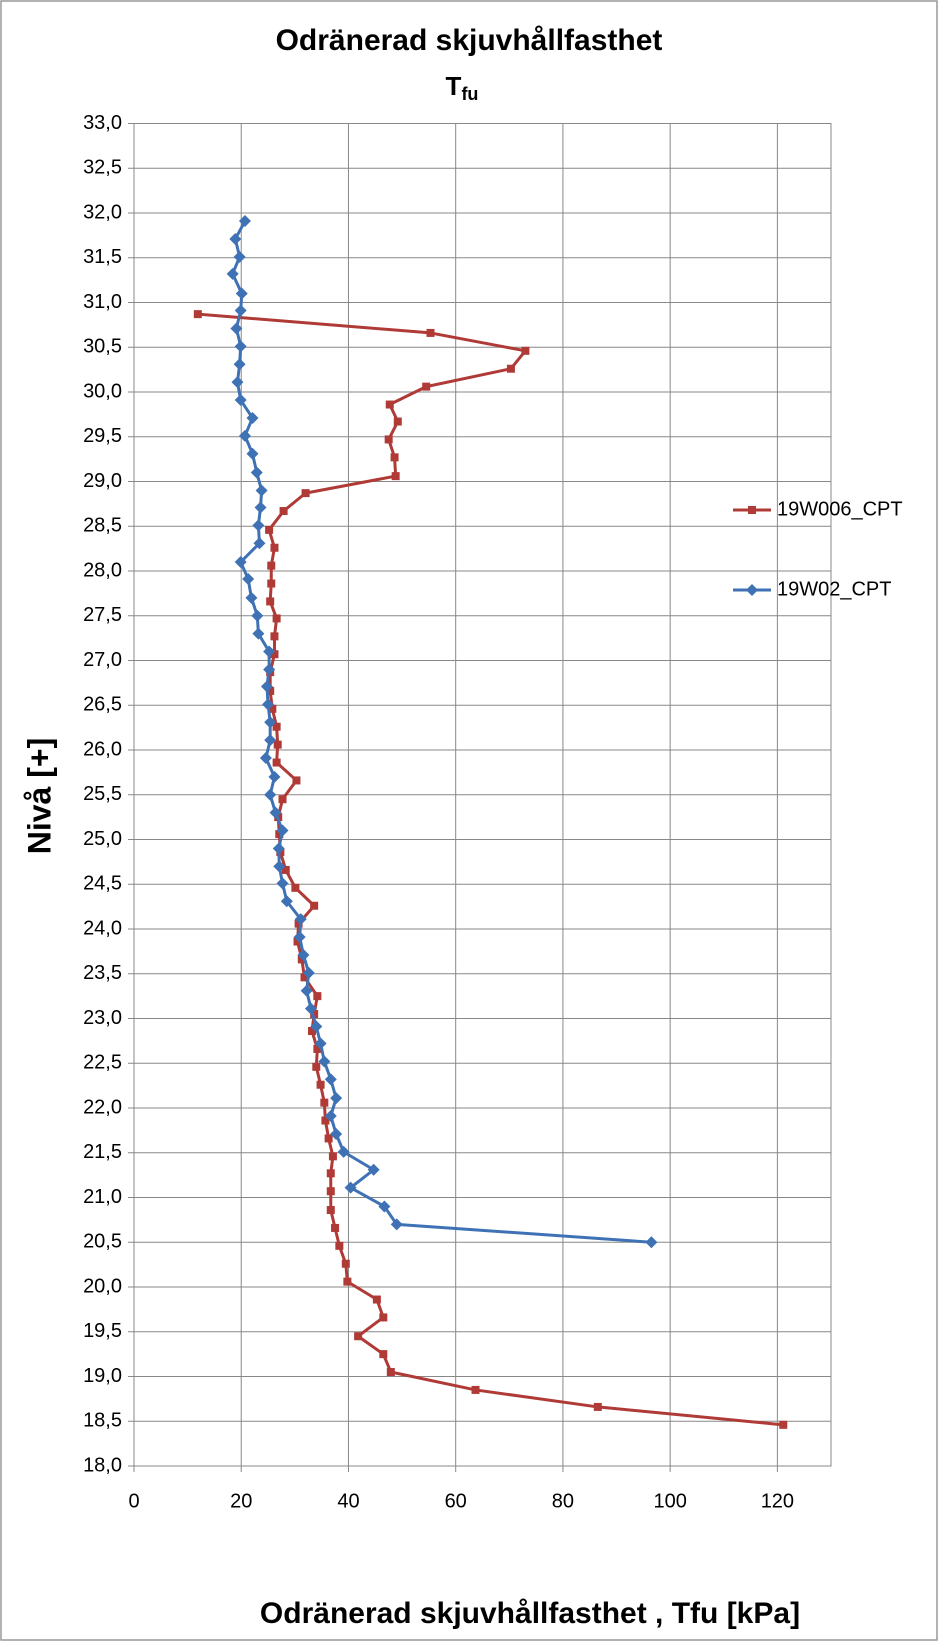 The image size is (938, 1641). Describe the element at coordinates (241, 1501) in the screenshot. I see `x-tick-label: 20` at that location.